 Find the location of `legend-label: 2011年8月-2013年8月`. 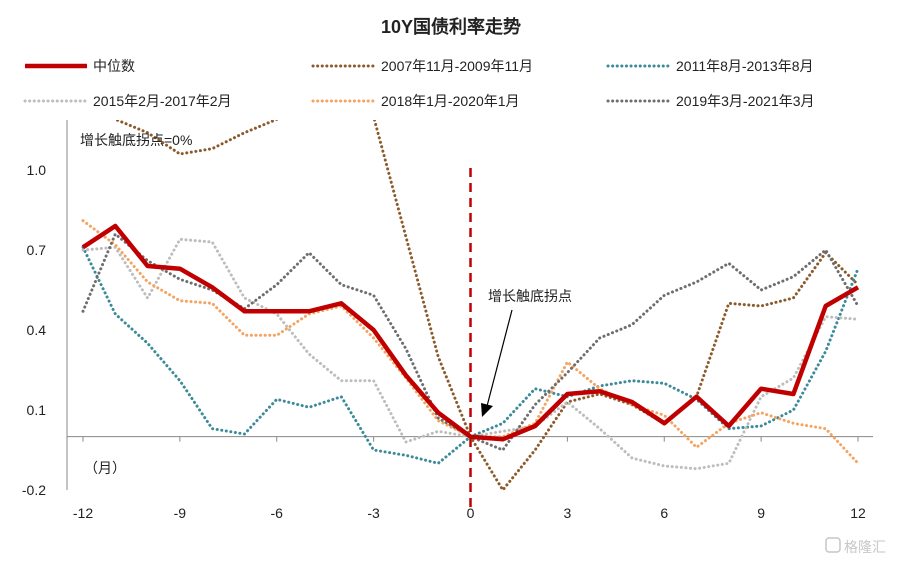

legend-label: 2011年8月-2013年8月 is located at coordinates (744, 66).